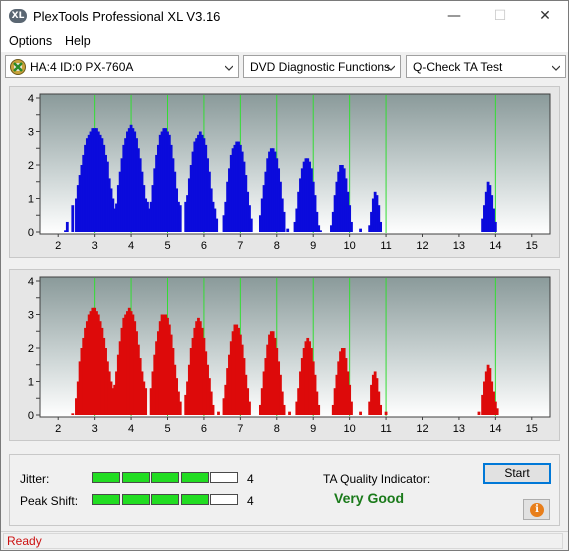 The height and width of the screenshot is (551, 569). What do you see at coordinates (517, 473) in the screenshot?
I see `start-button: Start` at bounding box center [517, 473].